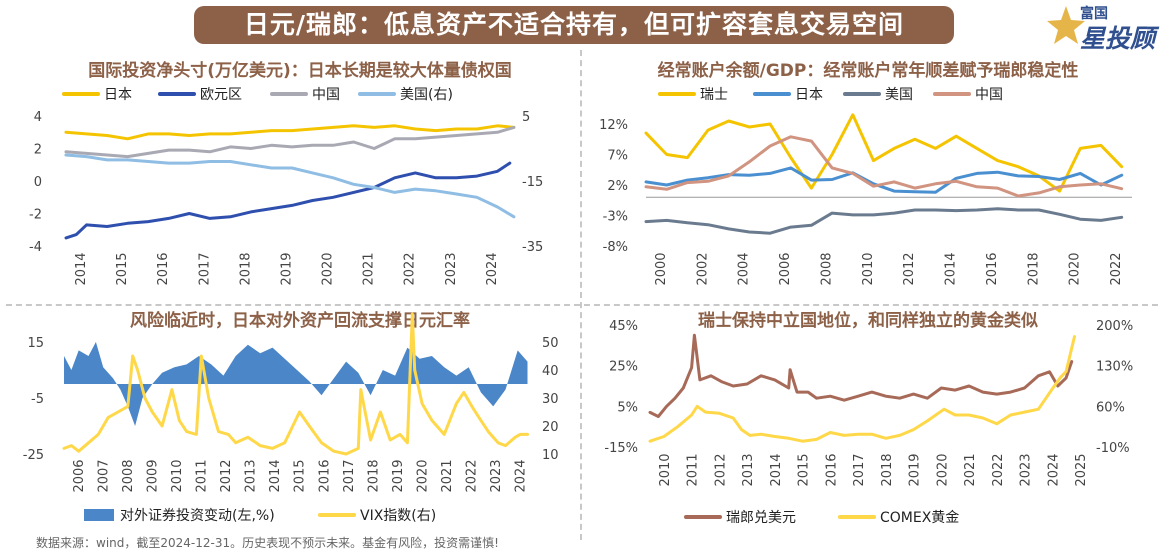 The image size is (1164, 555). What do you see at coordinates (35, 247) in the screenshot?
I see `y-tick-label: -4` at bounding box center [35, 247].